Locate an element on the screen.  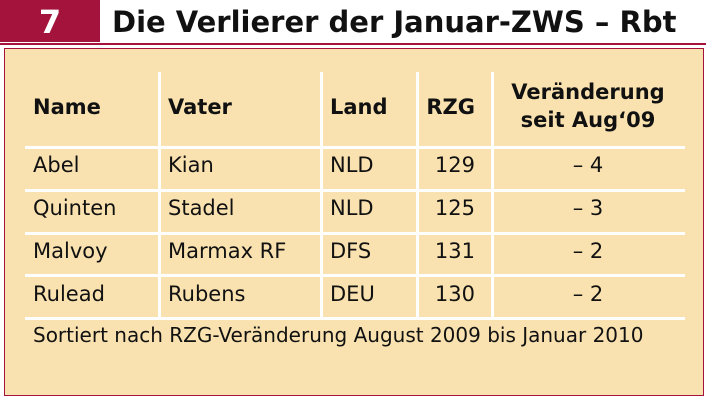
table-cell: Marmax RF is located at coordinates (227, 251).